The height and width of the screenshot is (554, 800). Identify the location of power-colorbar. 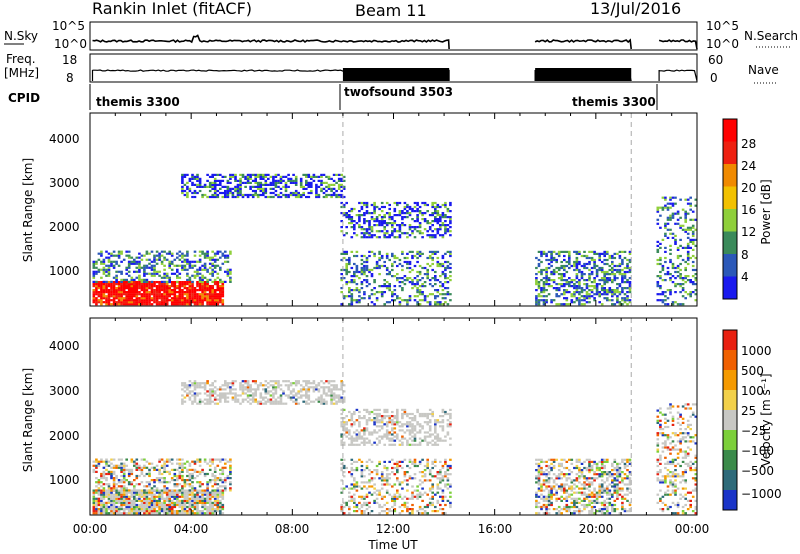
(730, 209).